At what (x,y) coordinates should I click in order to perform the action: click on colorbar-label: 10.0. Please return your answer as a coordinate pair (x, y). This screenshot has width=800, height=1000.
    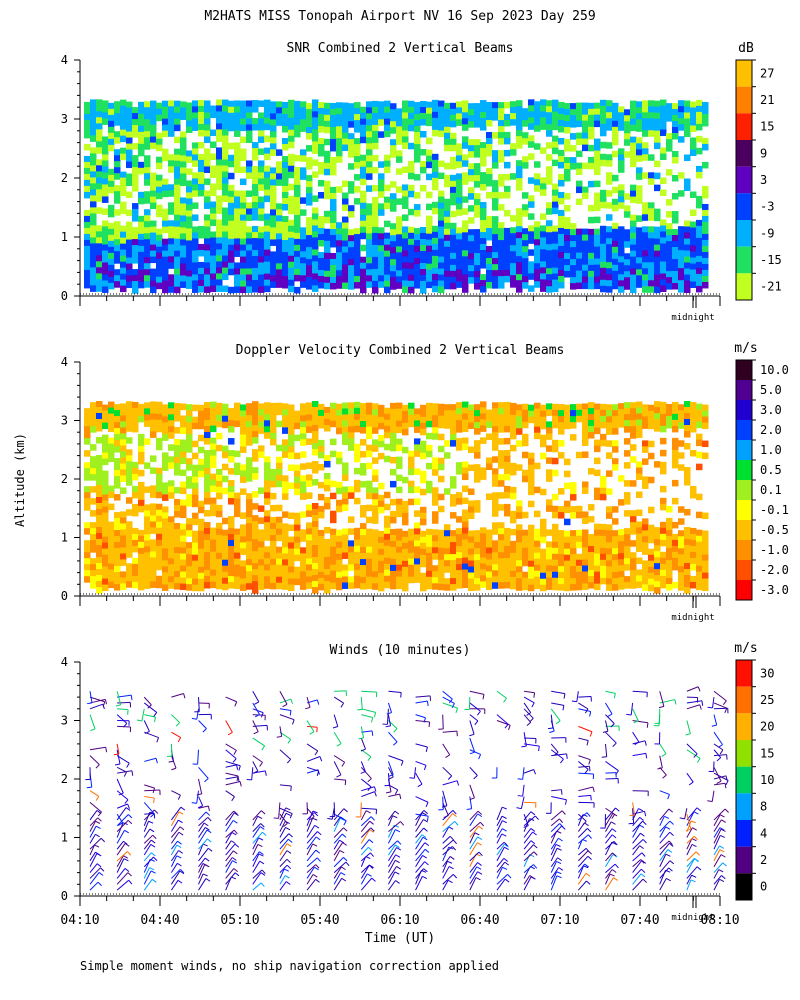
    Looking at the image, I should click on (774, 370).